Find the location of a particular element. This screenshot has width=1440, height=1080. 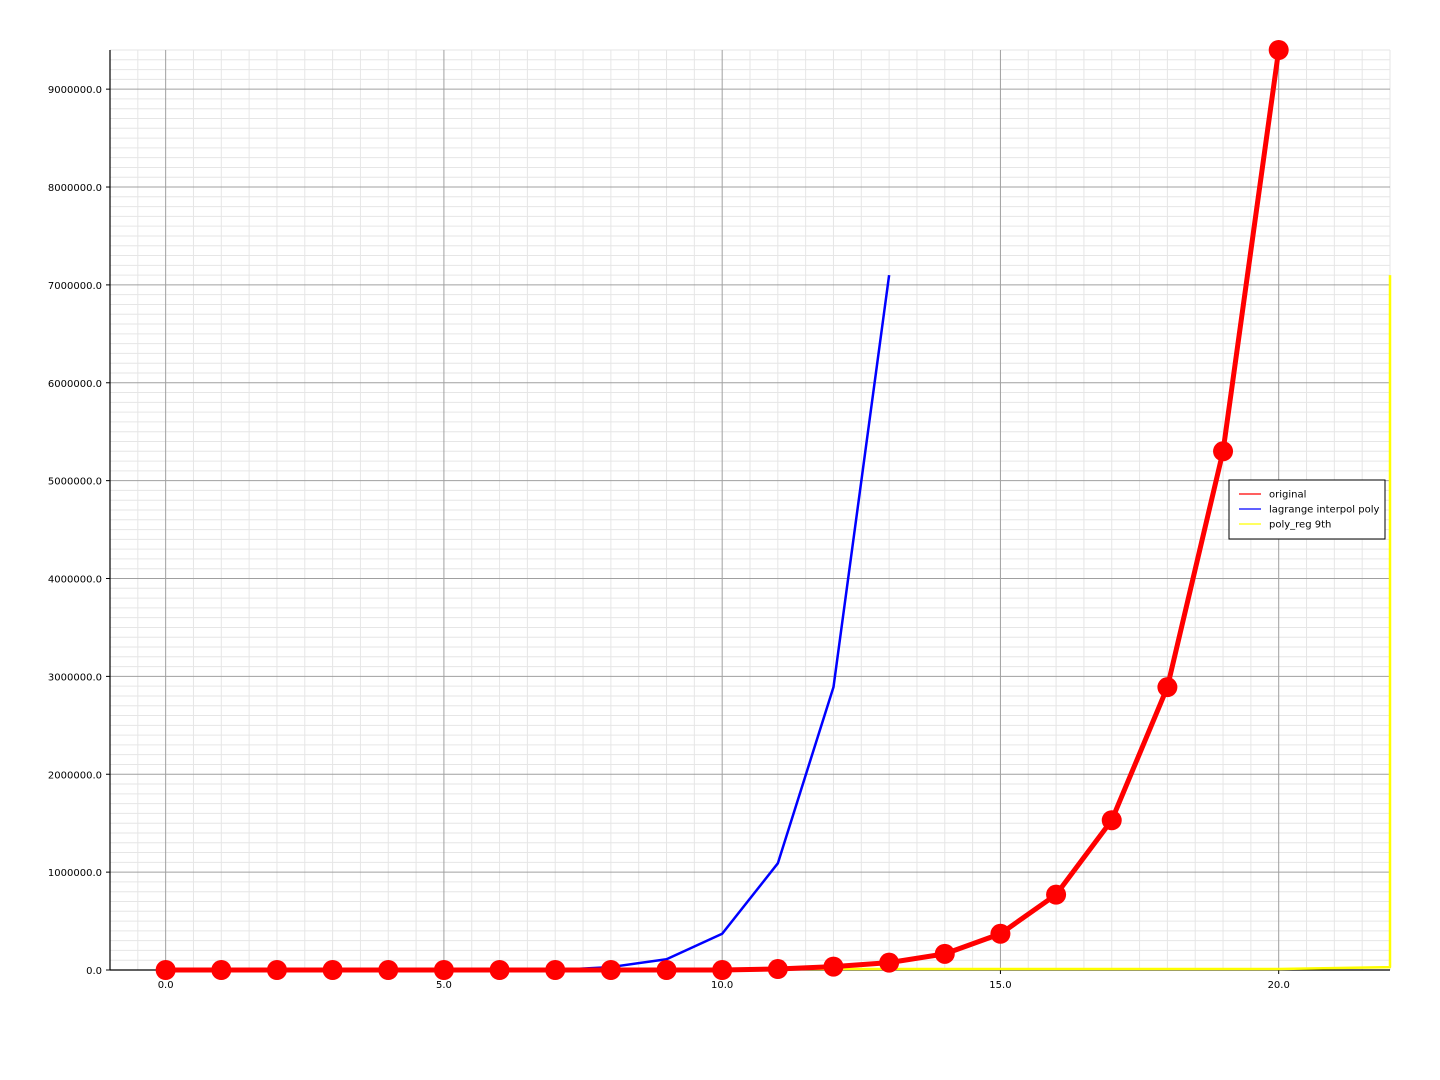

y-tick-label: 9000000.0 is located at coordinates (75, 90).